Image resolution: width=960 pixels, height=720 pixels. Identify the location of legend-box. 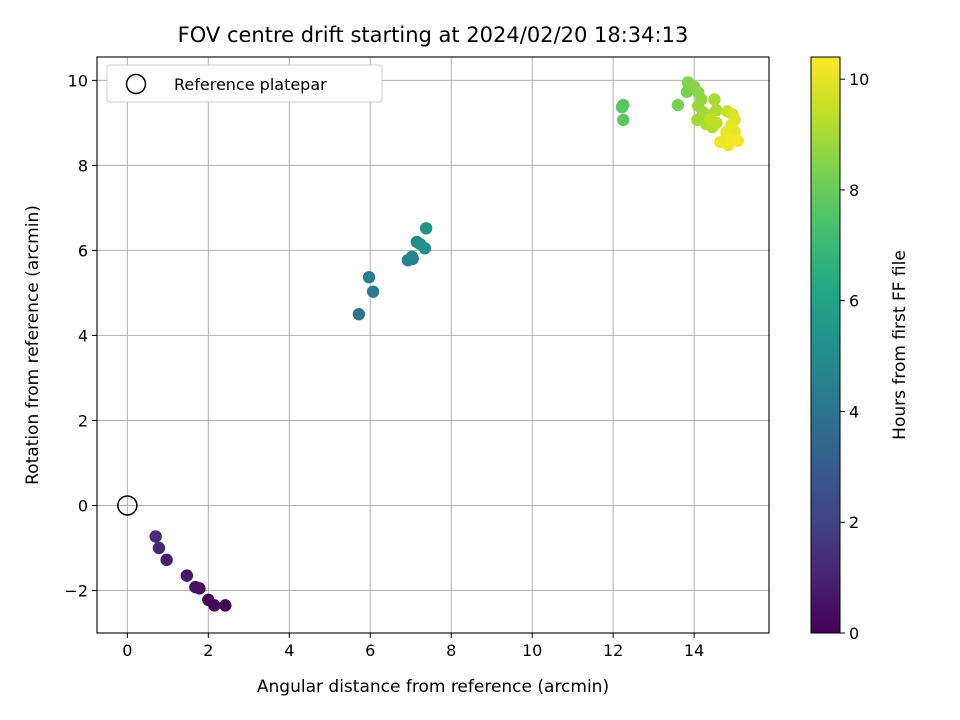
(244, 83).